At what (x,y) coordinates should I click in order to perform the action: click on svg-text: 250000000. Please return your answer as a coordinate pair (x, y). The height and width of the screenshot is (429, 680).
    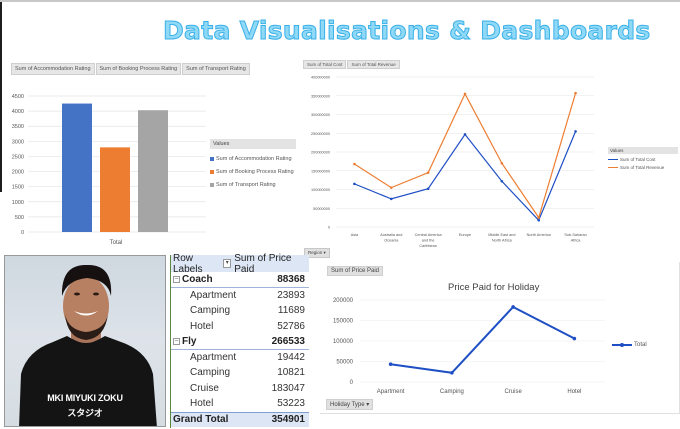
    Looking at the image, I should click on (320, 134).